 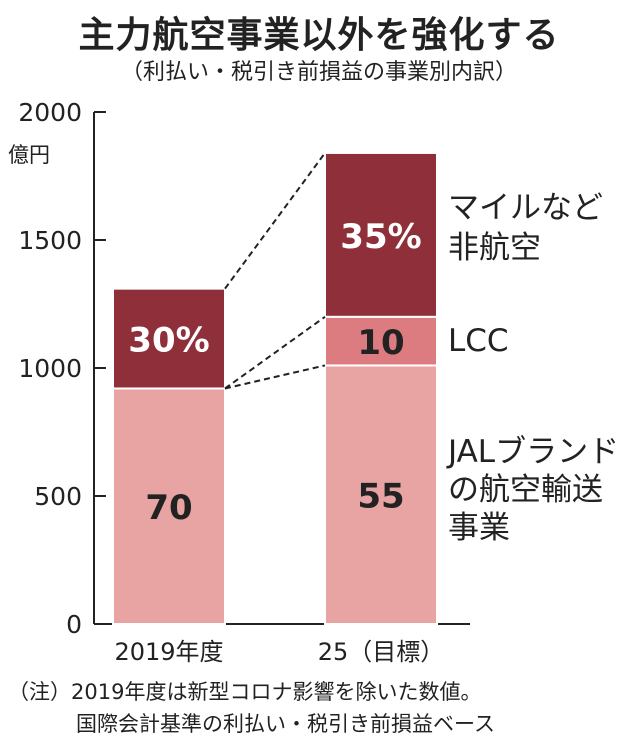 What do you see at coordinates (29, 155) in the screenshot?
I see `y-unit-label: 億円` at bounding box center [29, 155].